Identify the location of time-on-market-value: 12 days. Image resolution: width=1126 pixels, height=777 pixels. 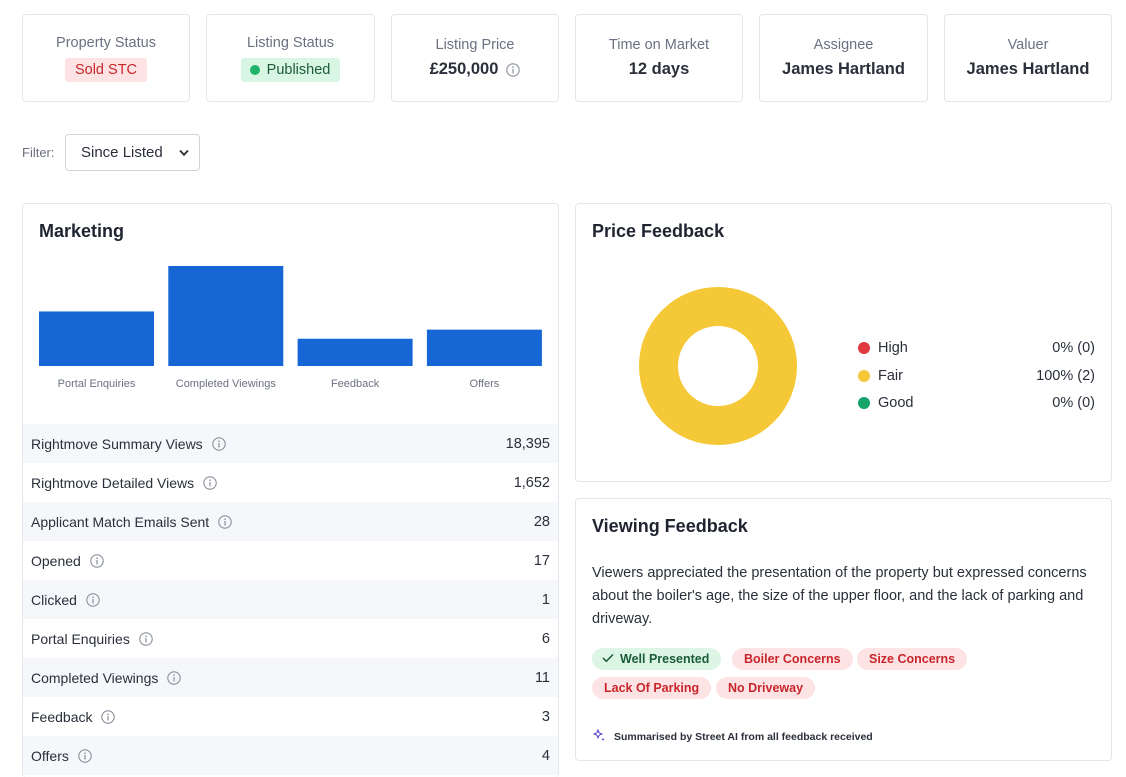
(659, 69).